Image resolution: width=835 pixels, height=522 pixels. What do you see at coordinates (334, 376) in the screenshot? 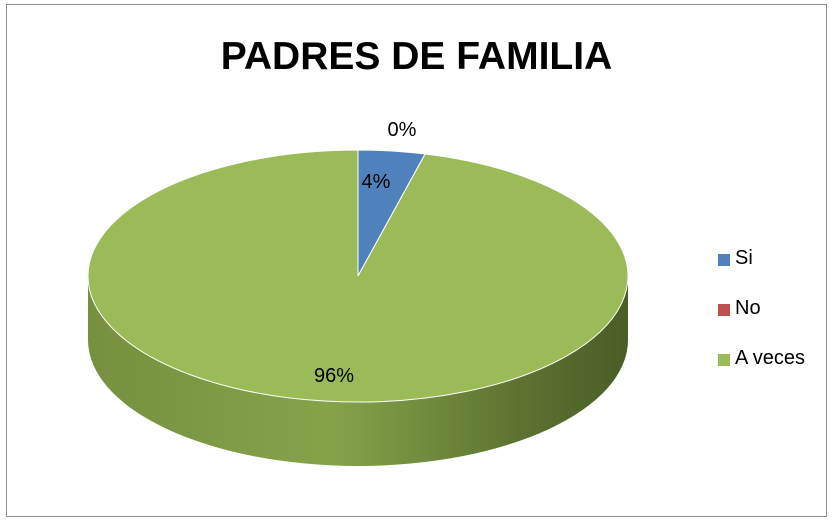
I see `data-label-a-veces: 96%` at bounding box center [334, 376].